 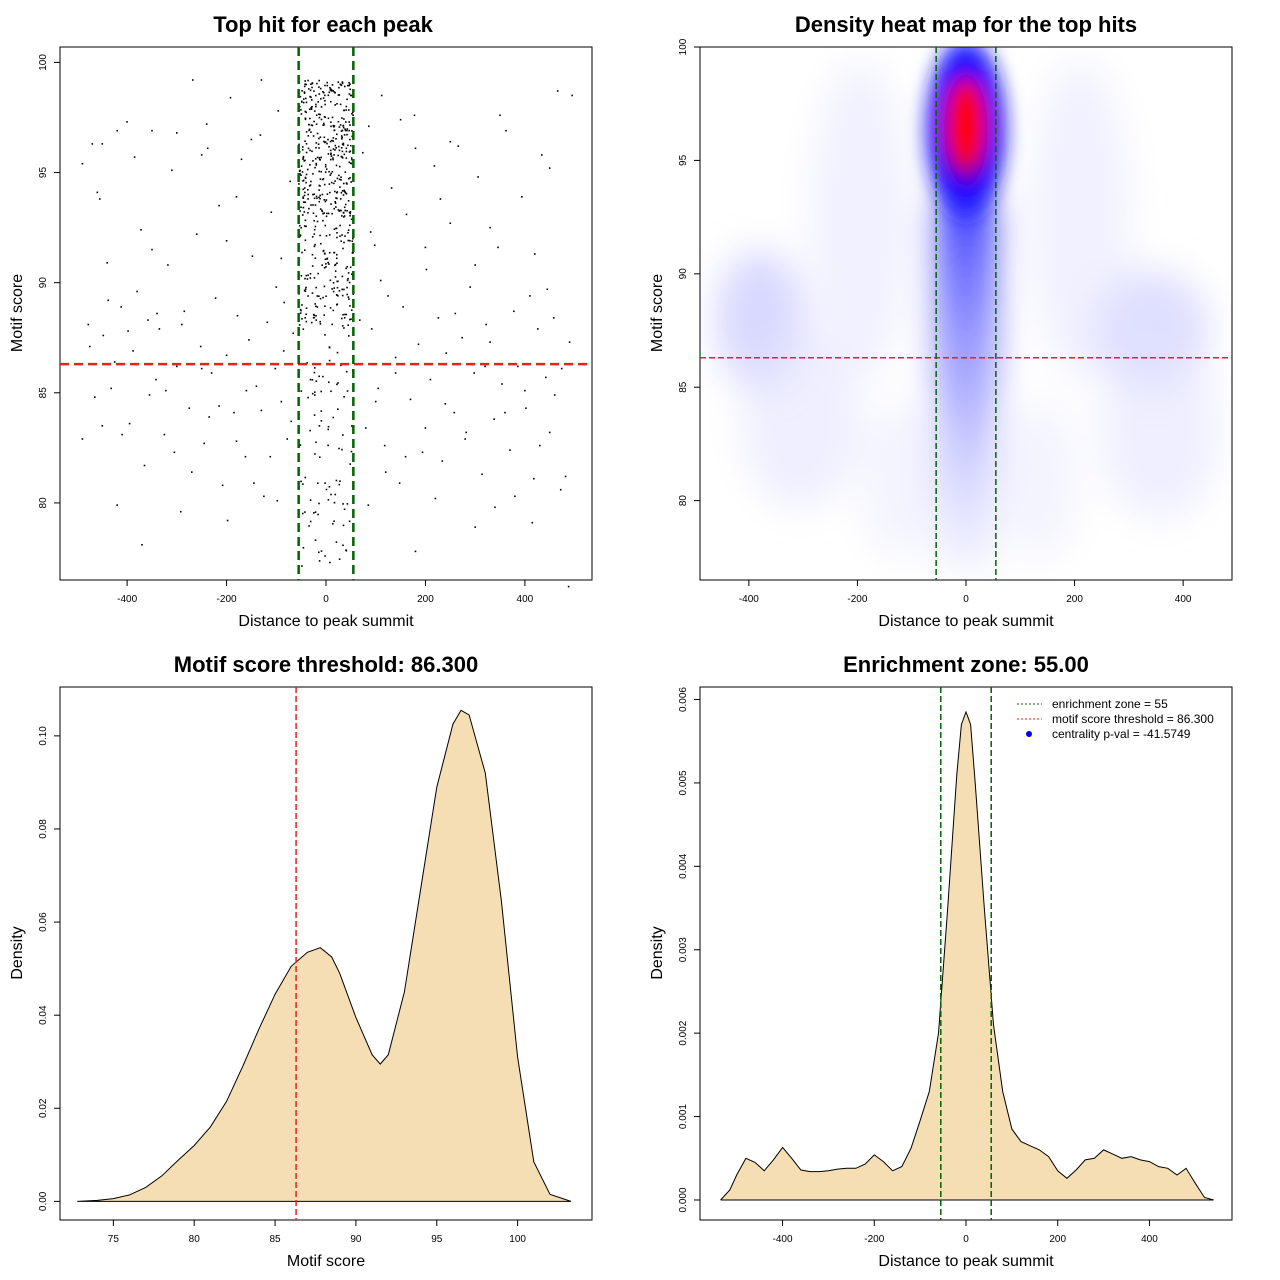 I want to click on x-tick-label: 100, so click(x=517, y=1239).